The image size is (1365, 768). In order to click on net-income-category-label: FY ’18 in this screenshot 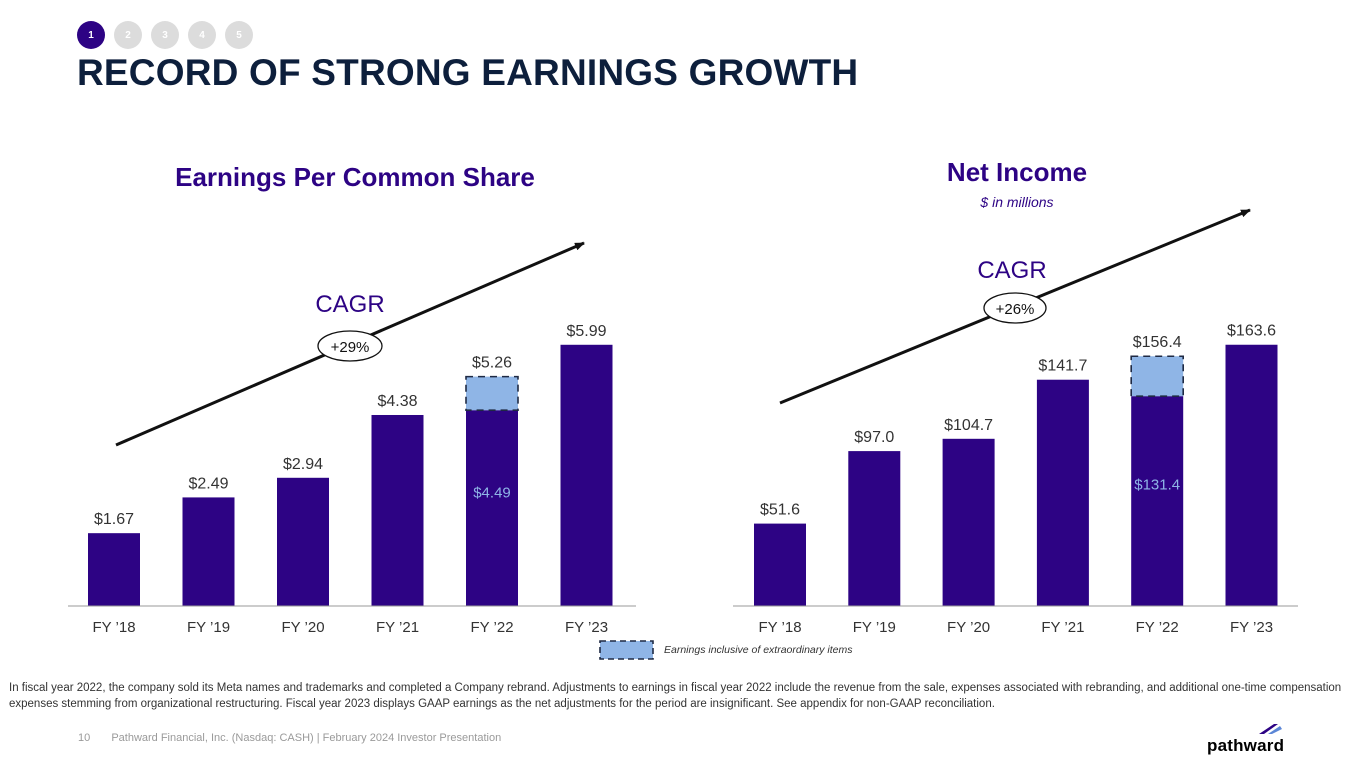, I will do `click(779, 627)`.